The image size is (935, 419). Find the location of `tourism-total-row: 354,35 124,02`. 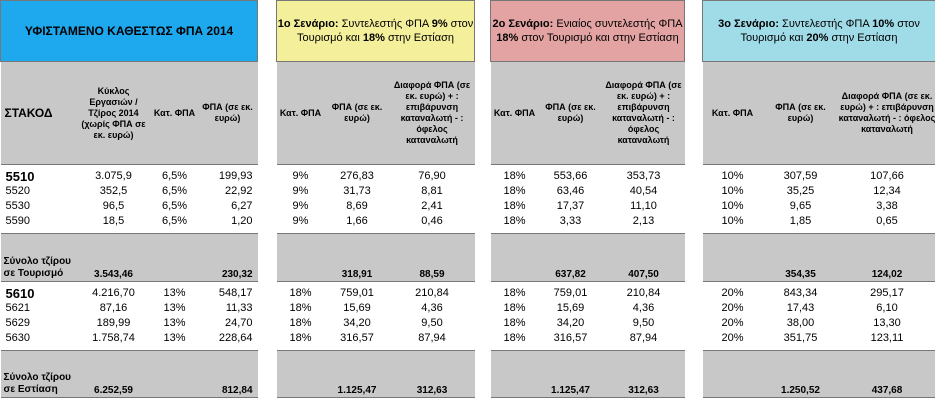

tourism-total-row: 354,35 124,02 is located at coordinates (818, 257).